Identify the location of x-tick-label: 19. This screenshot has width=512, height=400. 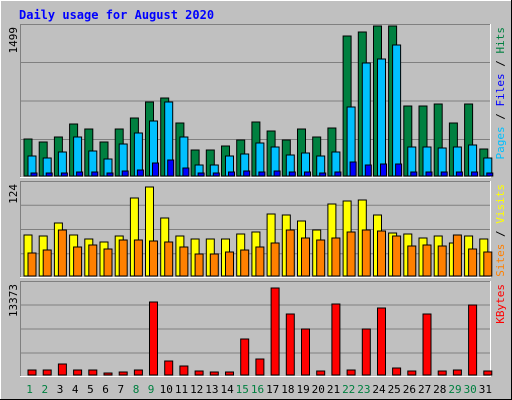
(302, 389).